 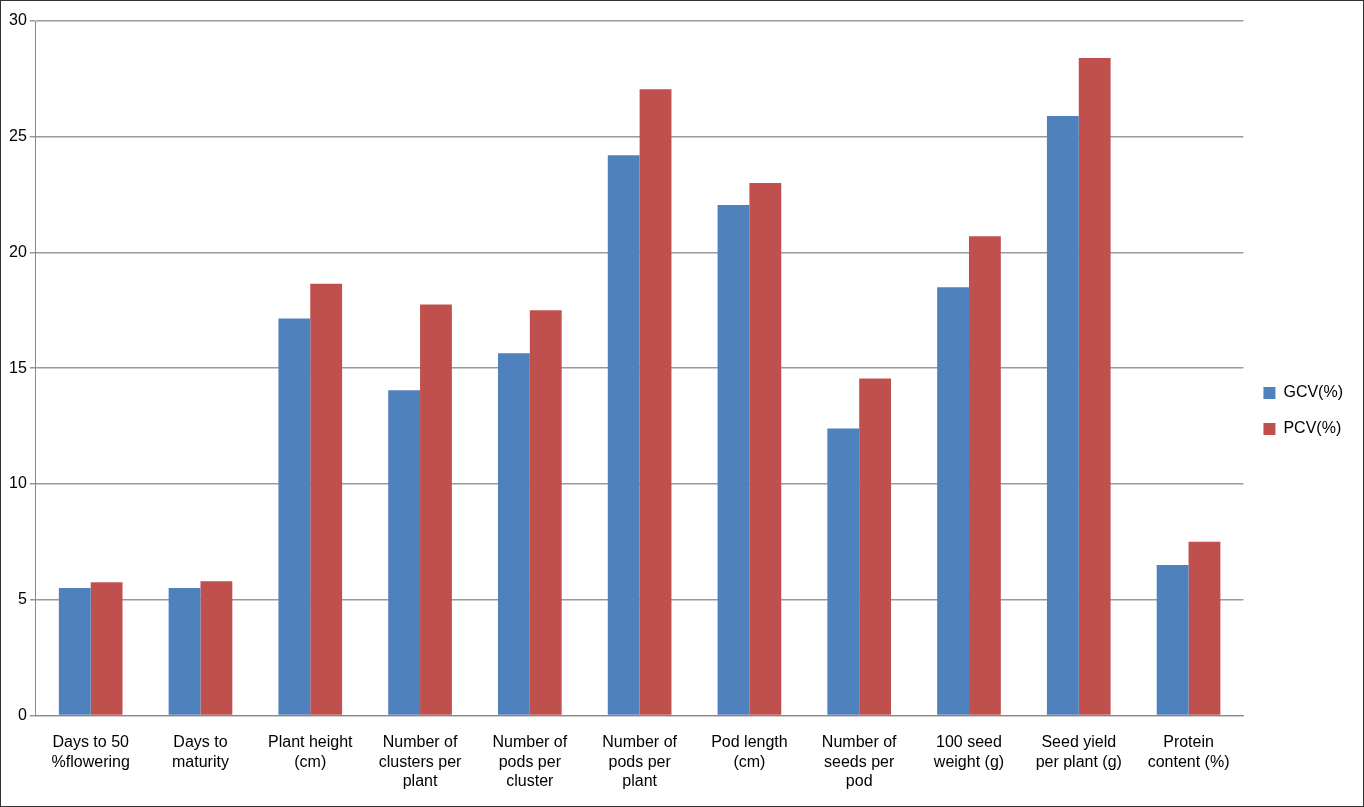 I want to click on legend-label: PCV(%), so click(x=1312, y=428).